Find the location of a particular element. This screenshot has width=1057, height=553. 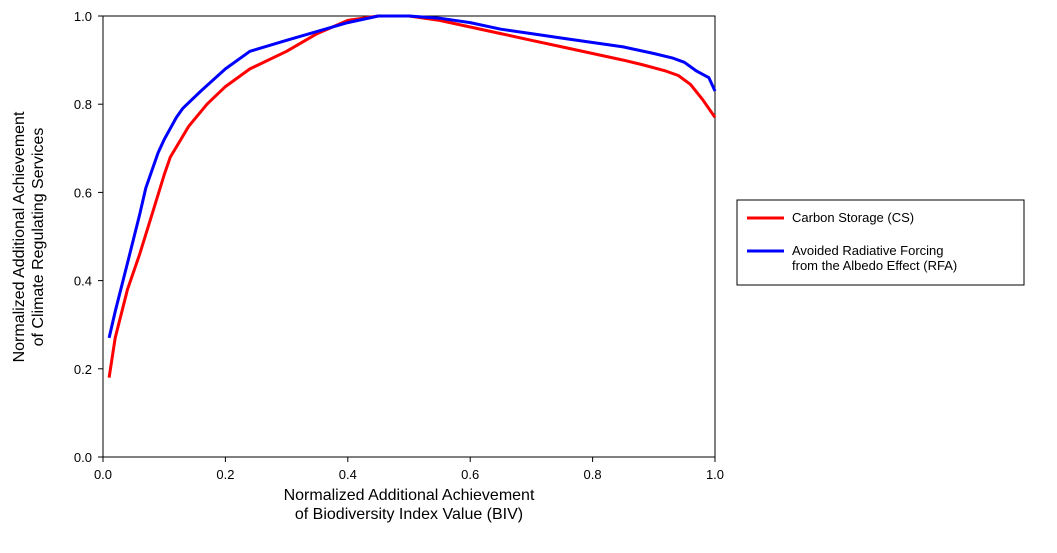

y-tick-label: 0.4 is located at coordinates (83, 281).